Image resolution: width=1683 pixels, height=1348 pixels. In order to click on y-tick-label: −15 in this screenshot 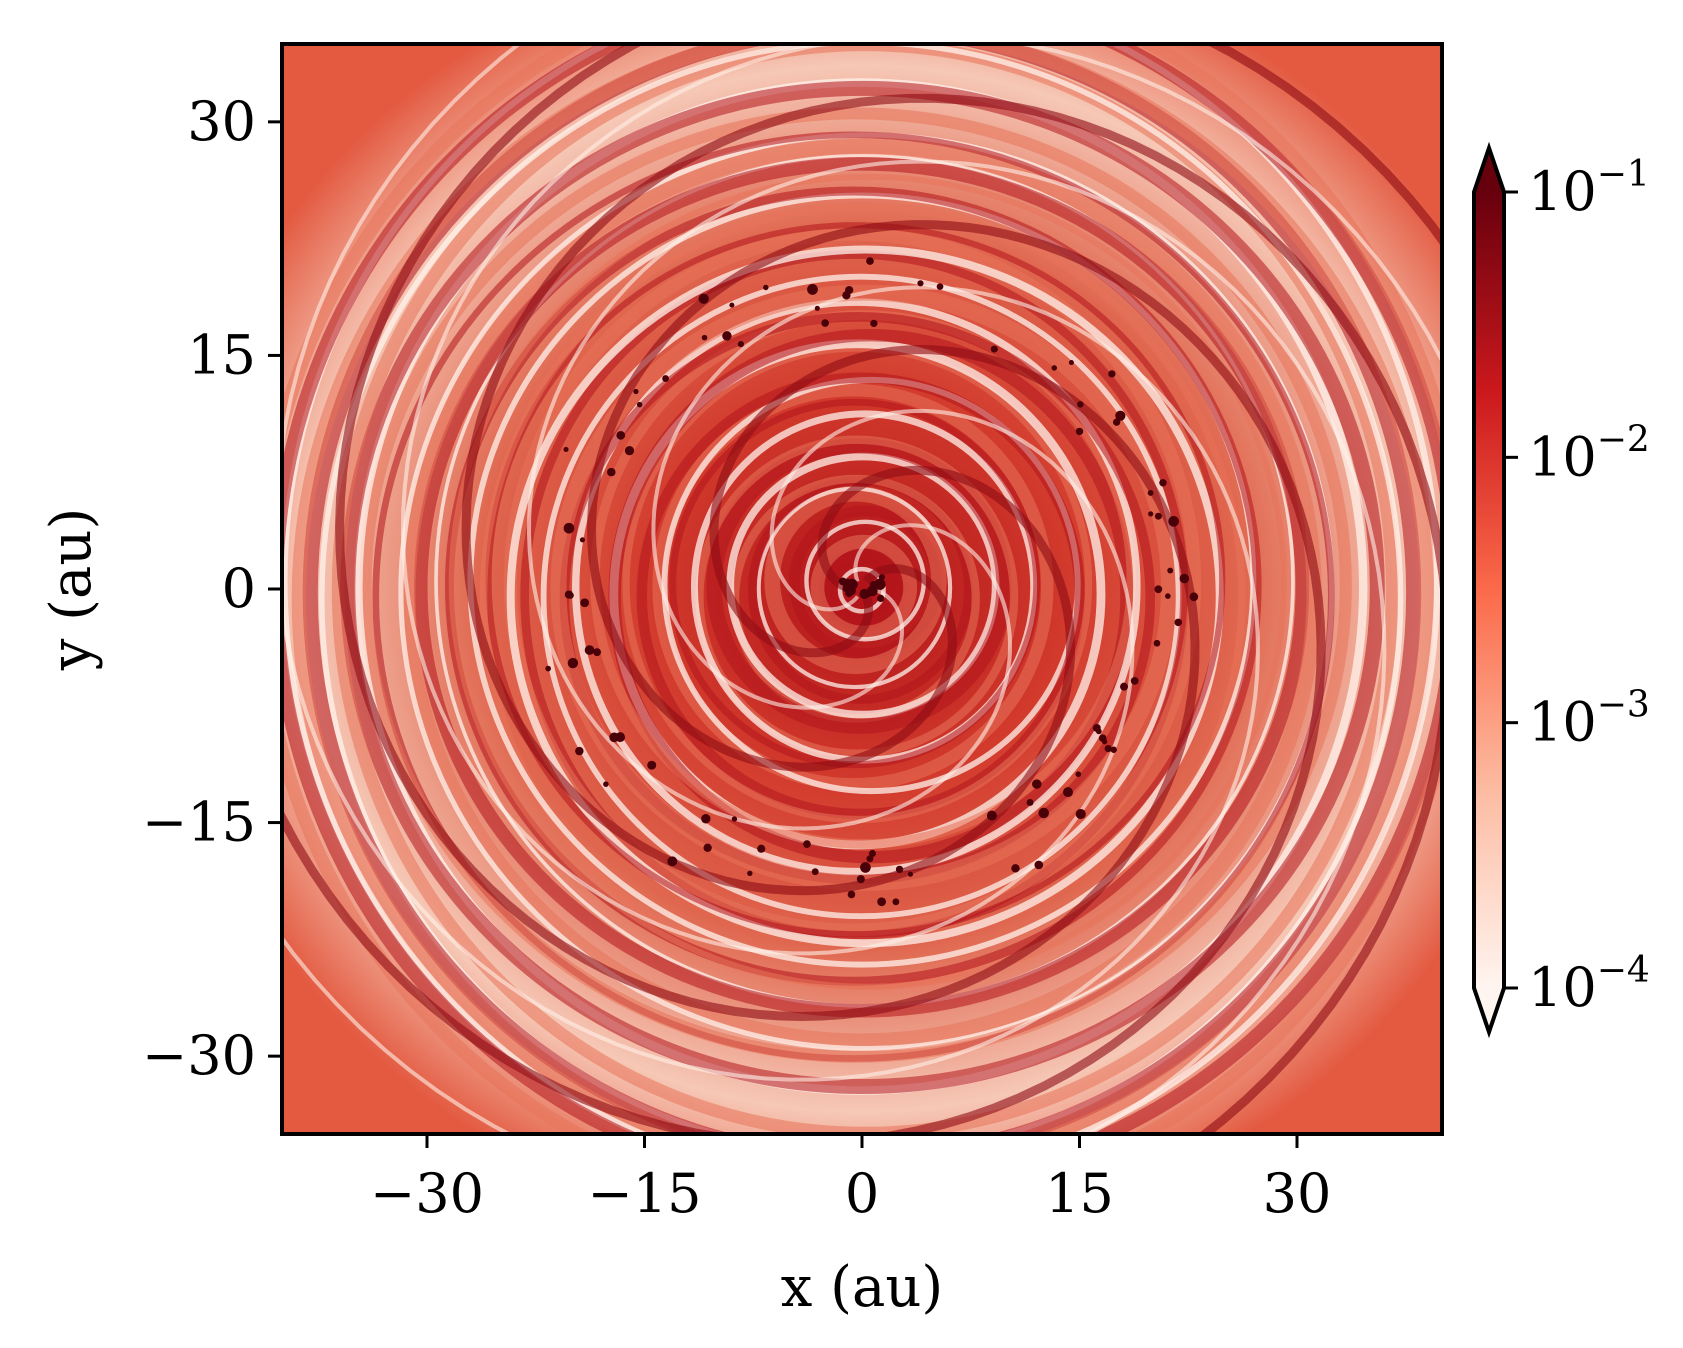, I will do `click(199, 822)`.